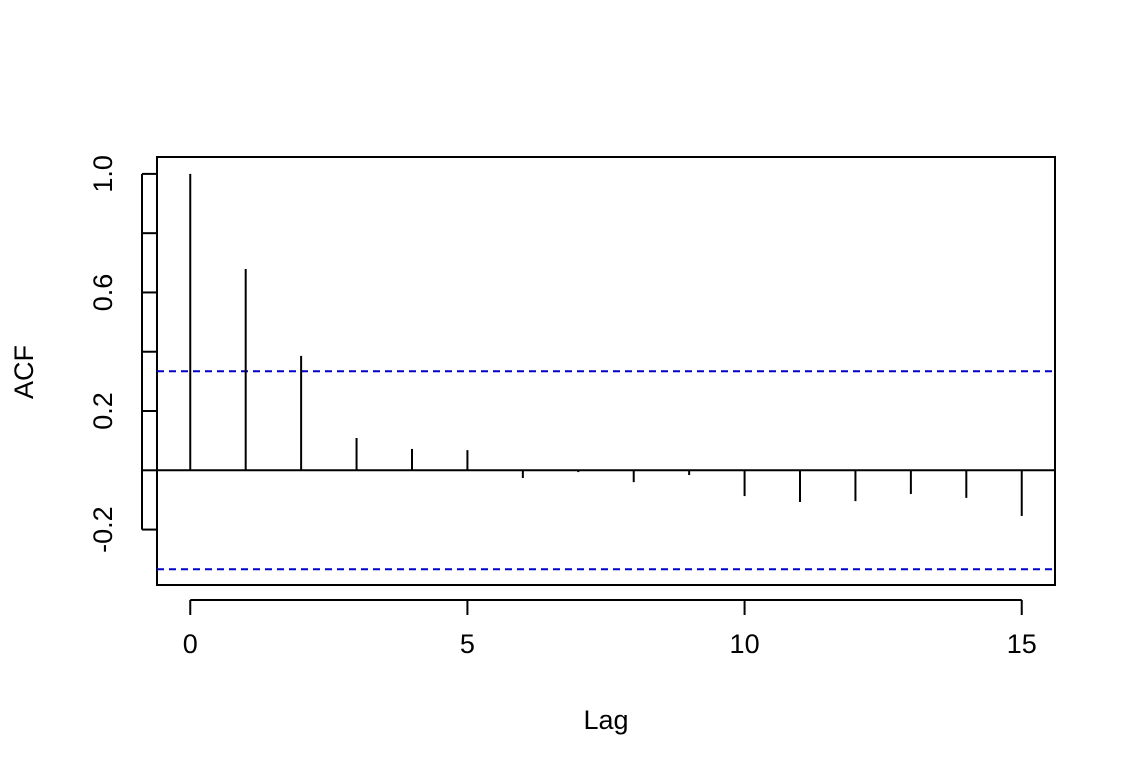  What do you see at coordinates (103, 529) in the screenshot?
I see `y-tick-label: -0.2` at bounding box center [103, 529].